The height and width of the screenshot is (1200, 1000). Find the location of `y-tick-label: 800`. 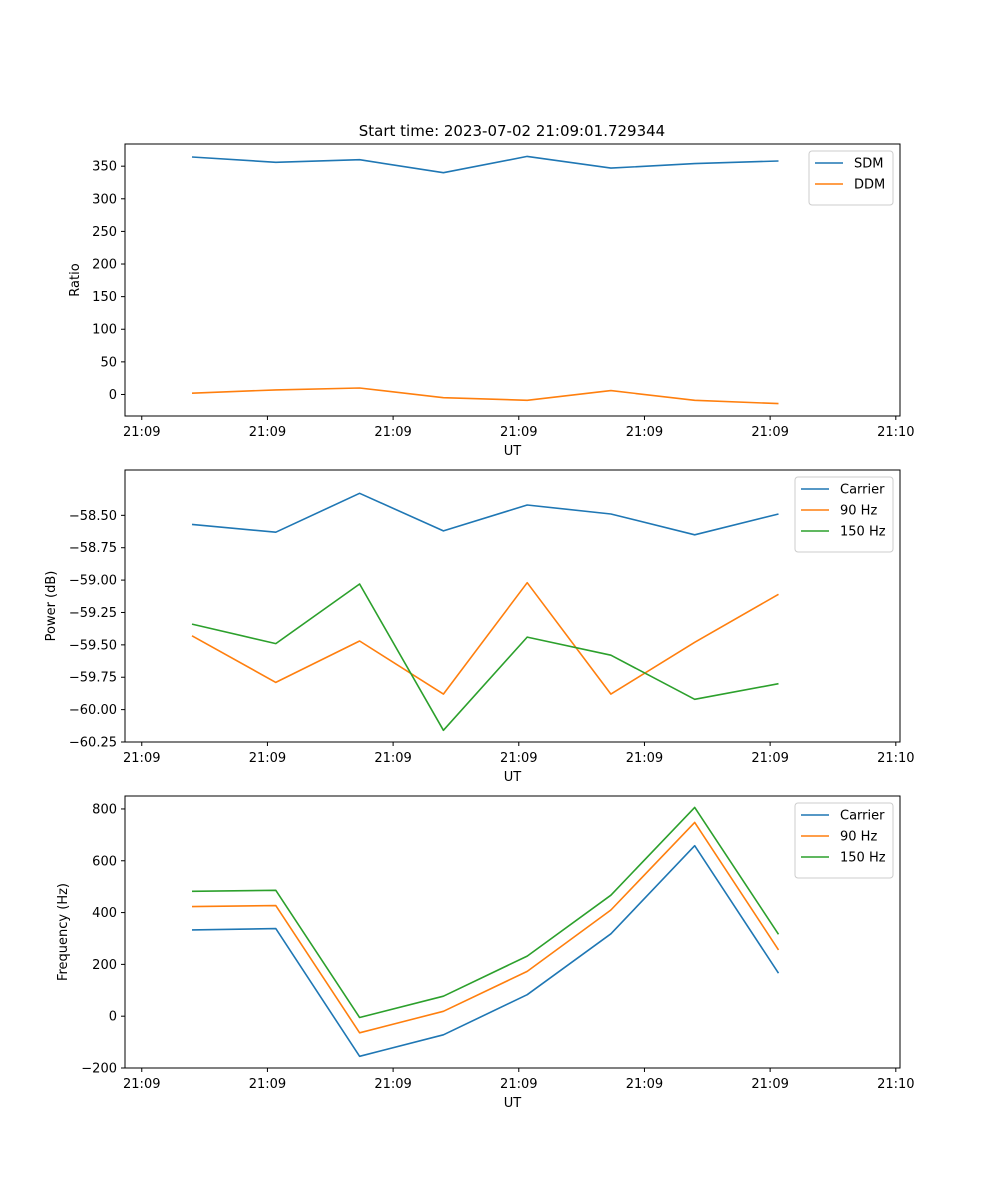

y-tick-label: 800 is located at coordinates (104, 809).